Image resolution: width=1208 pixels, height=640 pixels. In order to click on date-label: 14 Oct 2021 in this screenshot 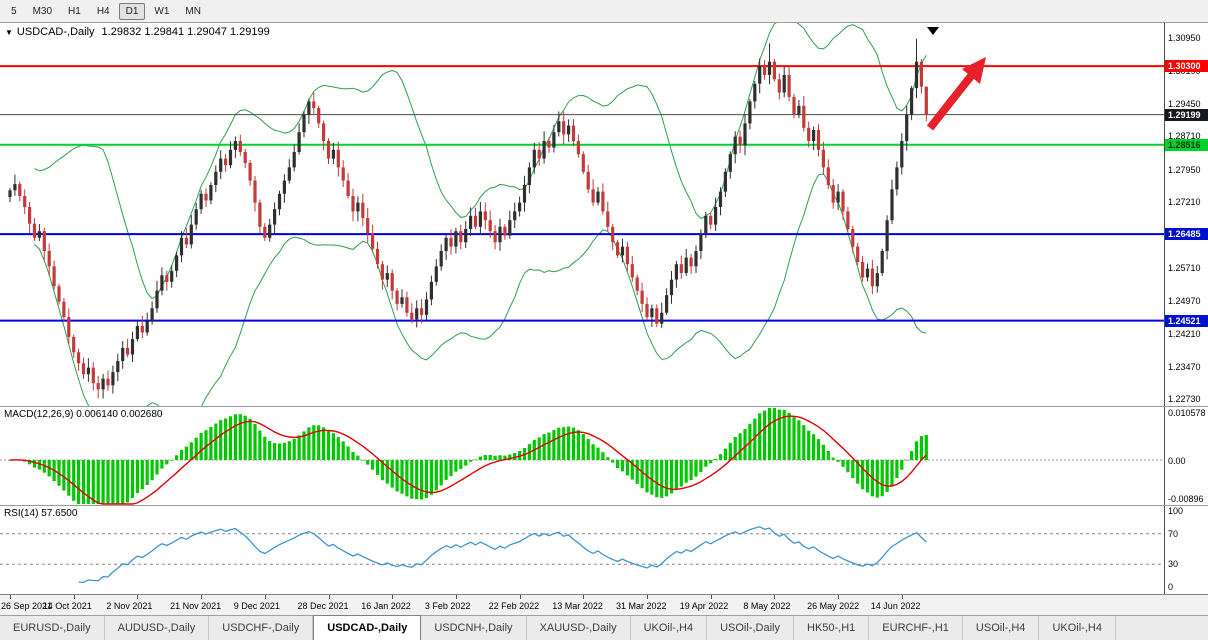, I will do `click(67, 606)`.